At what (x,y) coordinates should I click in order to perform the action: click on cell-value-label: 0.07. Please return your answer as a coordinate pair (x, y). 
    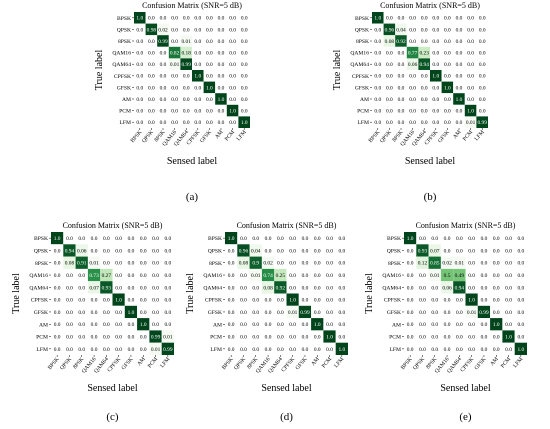
    Looking at the image, I should click on (435, 251).